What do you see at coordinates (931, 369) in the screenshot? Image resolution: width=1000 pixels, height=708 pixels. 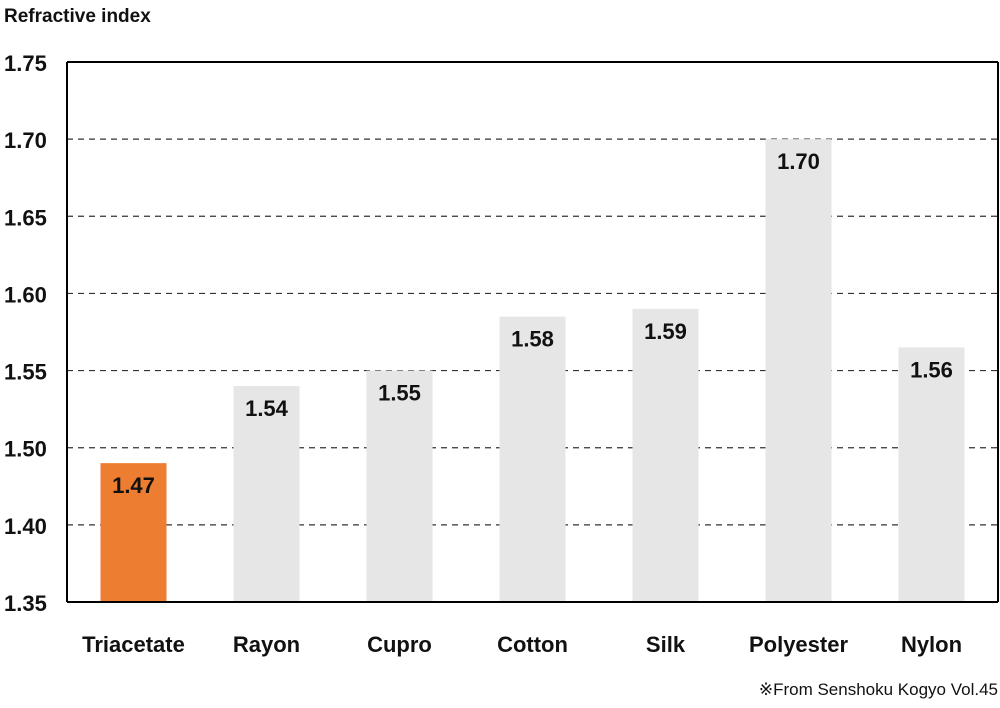 I see `value-label: 1.56` at bounding box center [931, 369].